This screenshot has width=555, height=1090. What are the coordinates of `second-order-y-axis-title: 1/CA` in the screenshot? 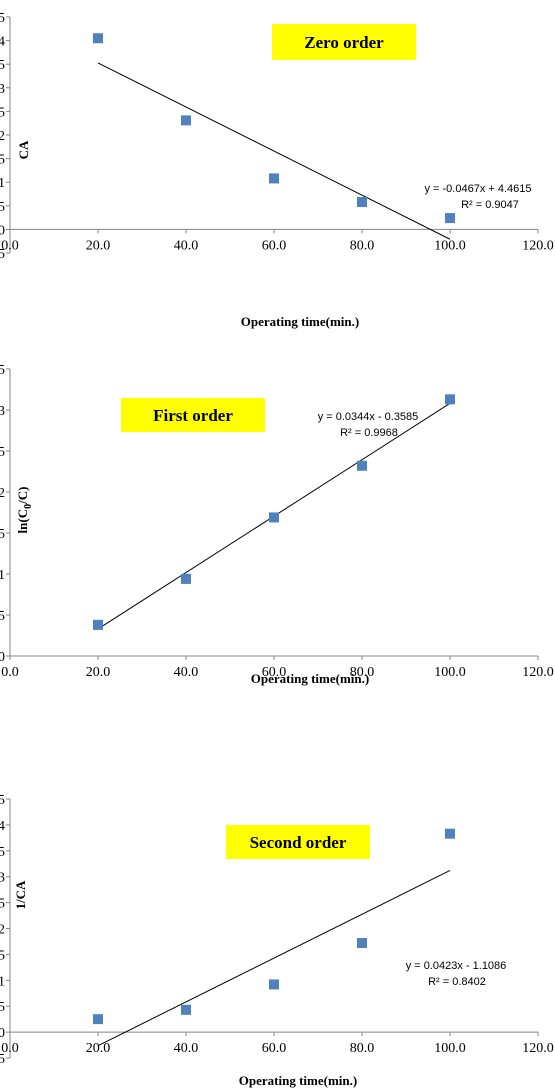 It's located at (20, 895).